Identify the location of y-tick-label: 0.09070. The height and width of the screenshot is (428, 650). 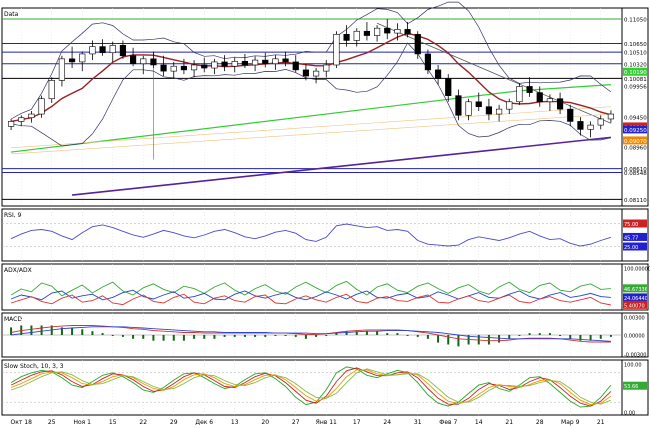
(635, 142).